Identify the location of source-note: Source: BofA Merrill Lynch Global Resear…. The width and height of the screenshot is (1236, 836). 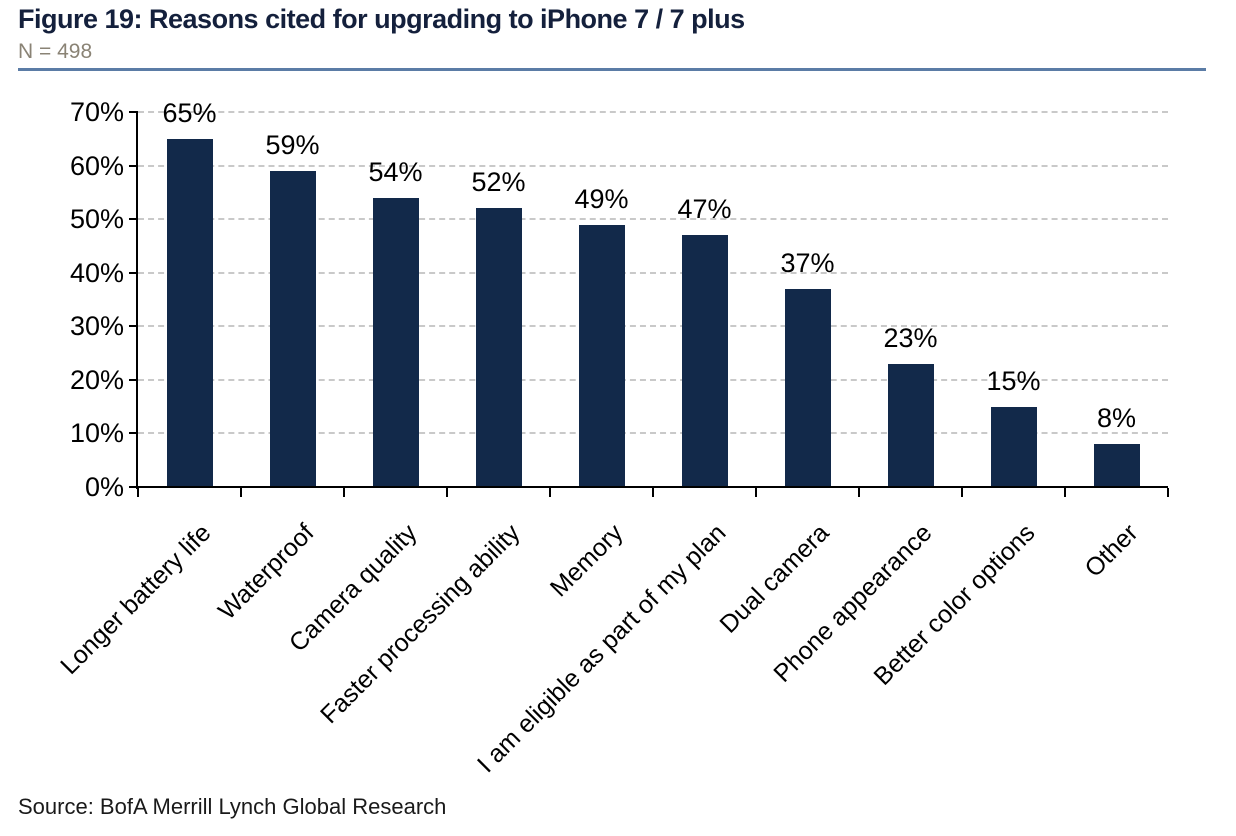
(232, 806).